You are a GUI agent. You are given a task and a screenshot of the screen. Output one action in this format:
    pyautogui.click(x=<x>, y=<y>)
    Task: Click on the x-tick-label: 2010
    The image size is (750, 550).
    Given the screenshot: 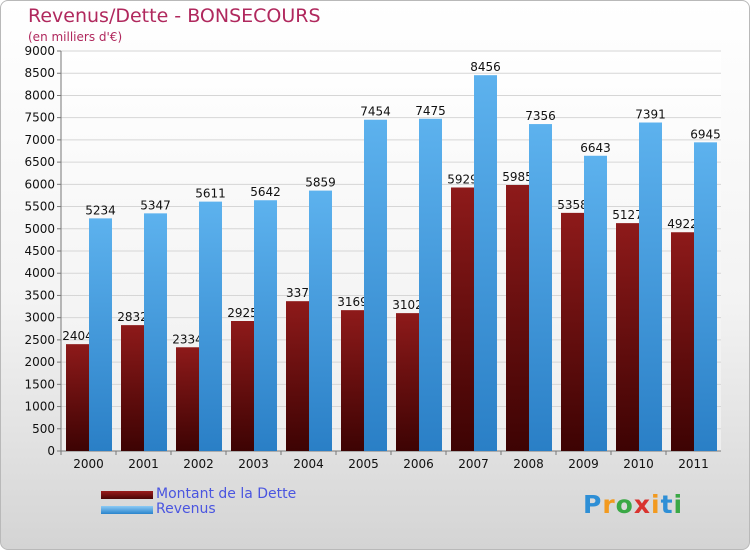 What is the action you would take?
    pyautogui.click(x=638, y=464)
    